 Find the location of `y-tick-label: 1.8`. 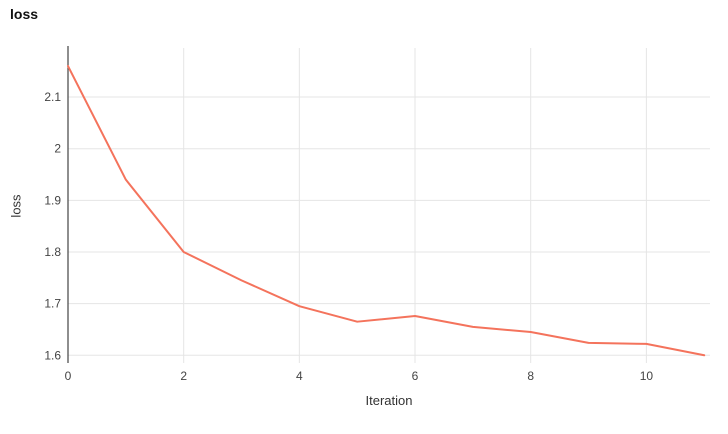

y-tick-label: 1.8 is located at coordinates (52, 252).